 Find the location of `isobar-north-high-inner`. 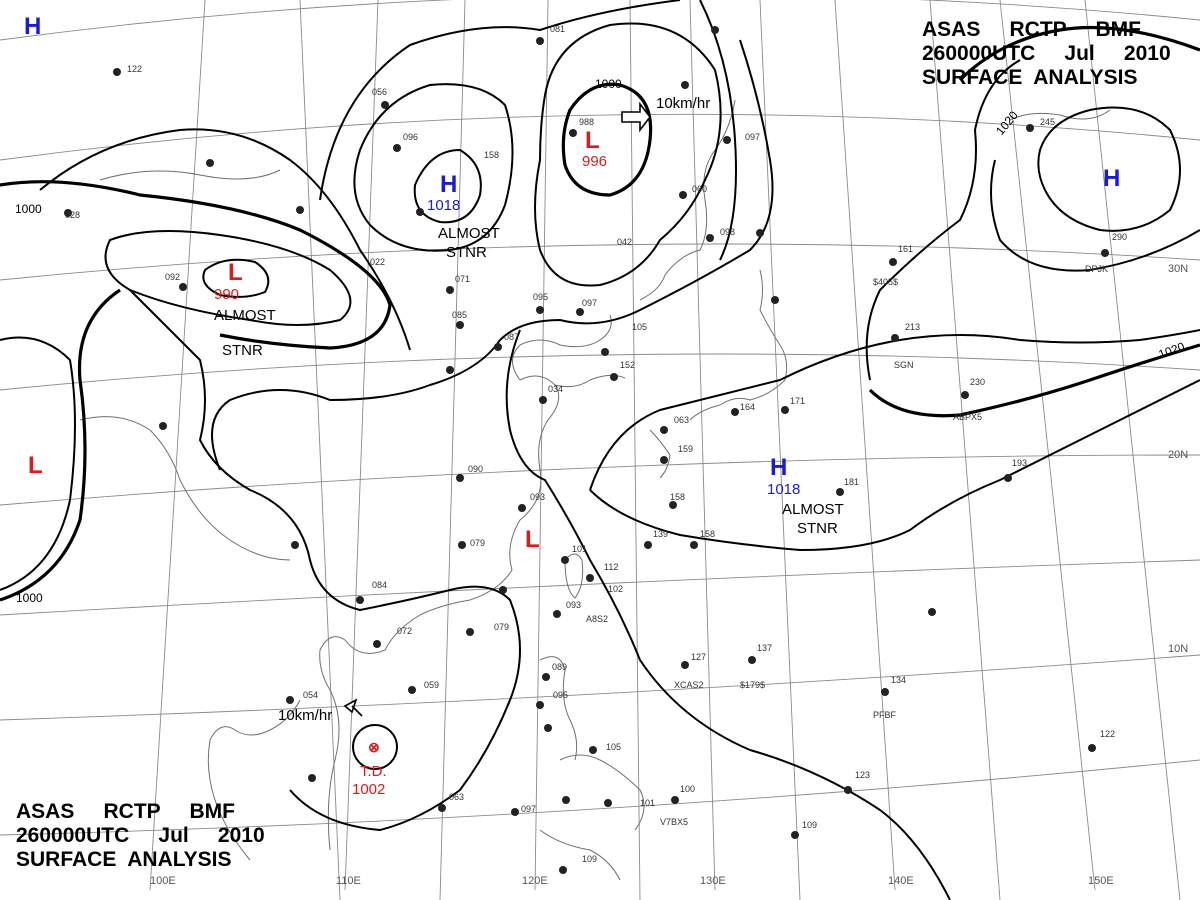

isobar-north-high-inner is located at coordinates (447, 186).